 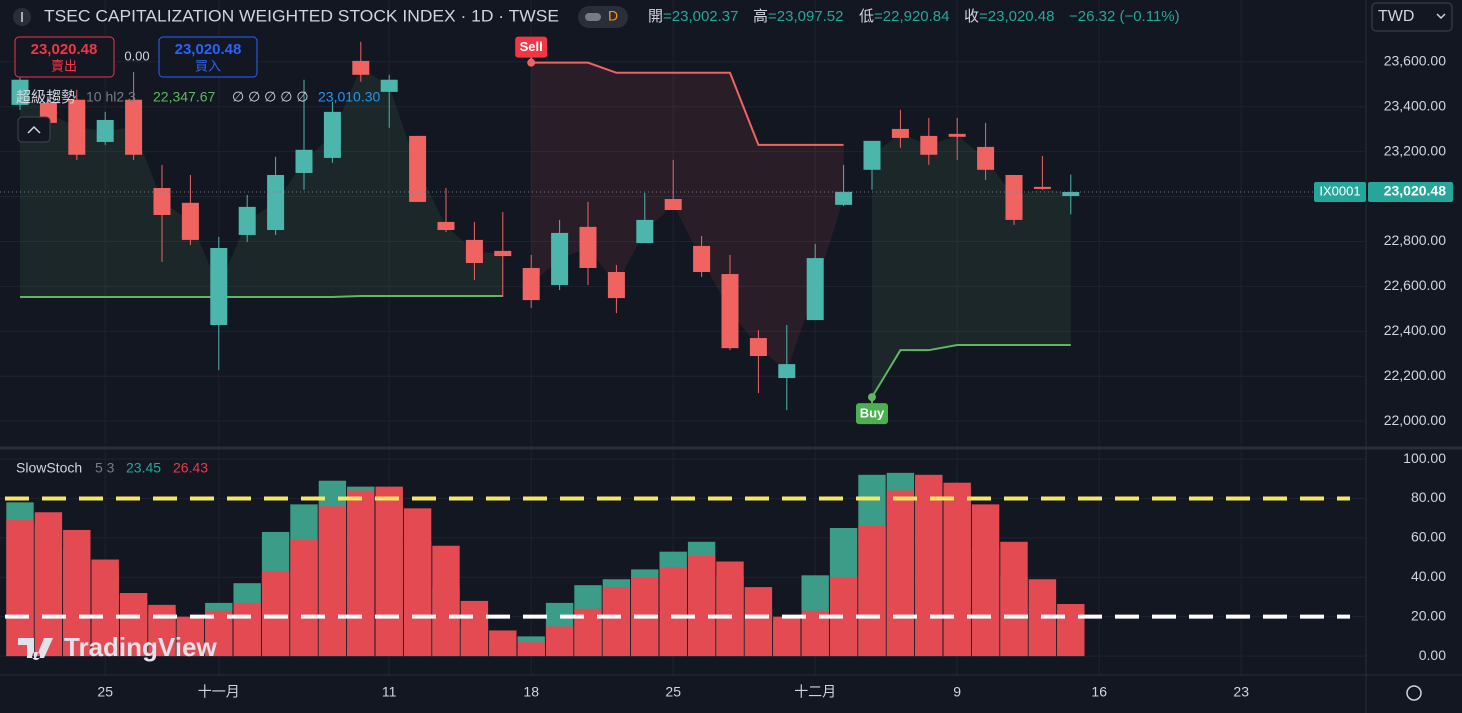 I want to click on y-tick-label: 22,600.00, so click(x=1415, y=285).